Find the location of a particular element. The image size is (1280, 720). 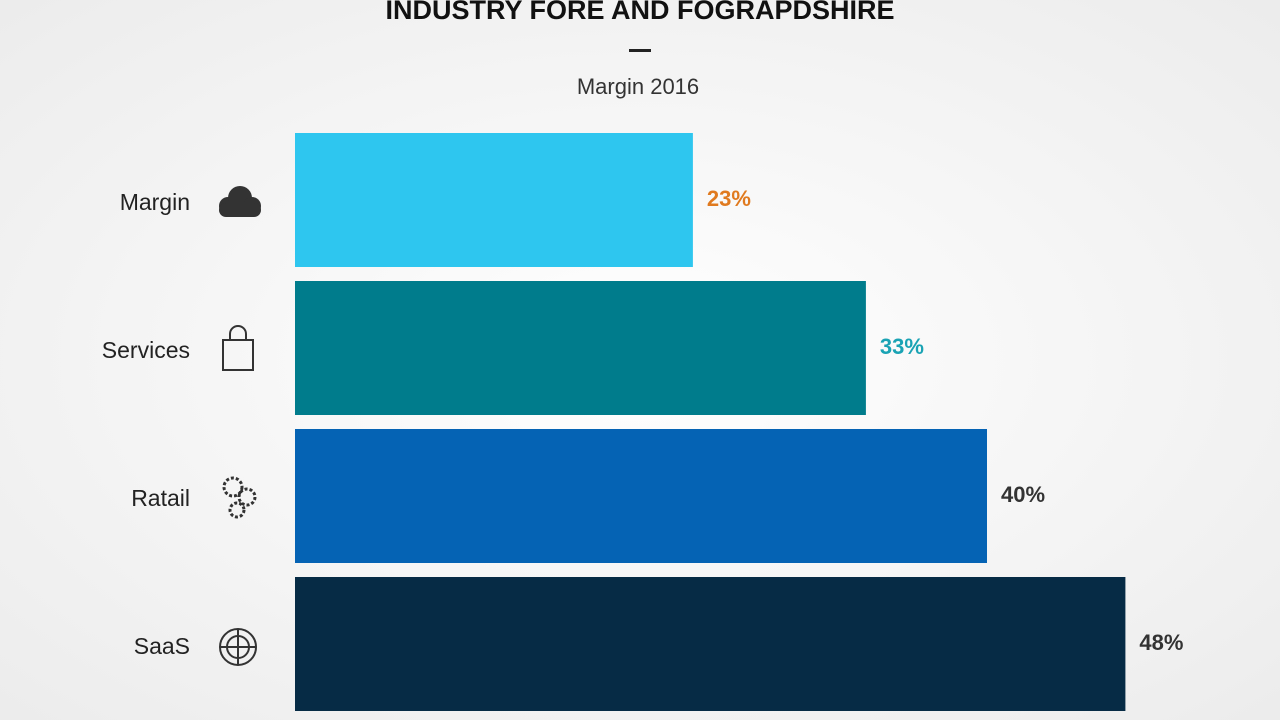

category-label: Ratail is located at coordinates (160, 498).